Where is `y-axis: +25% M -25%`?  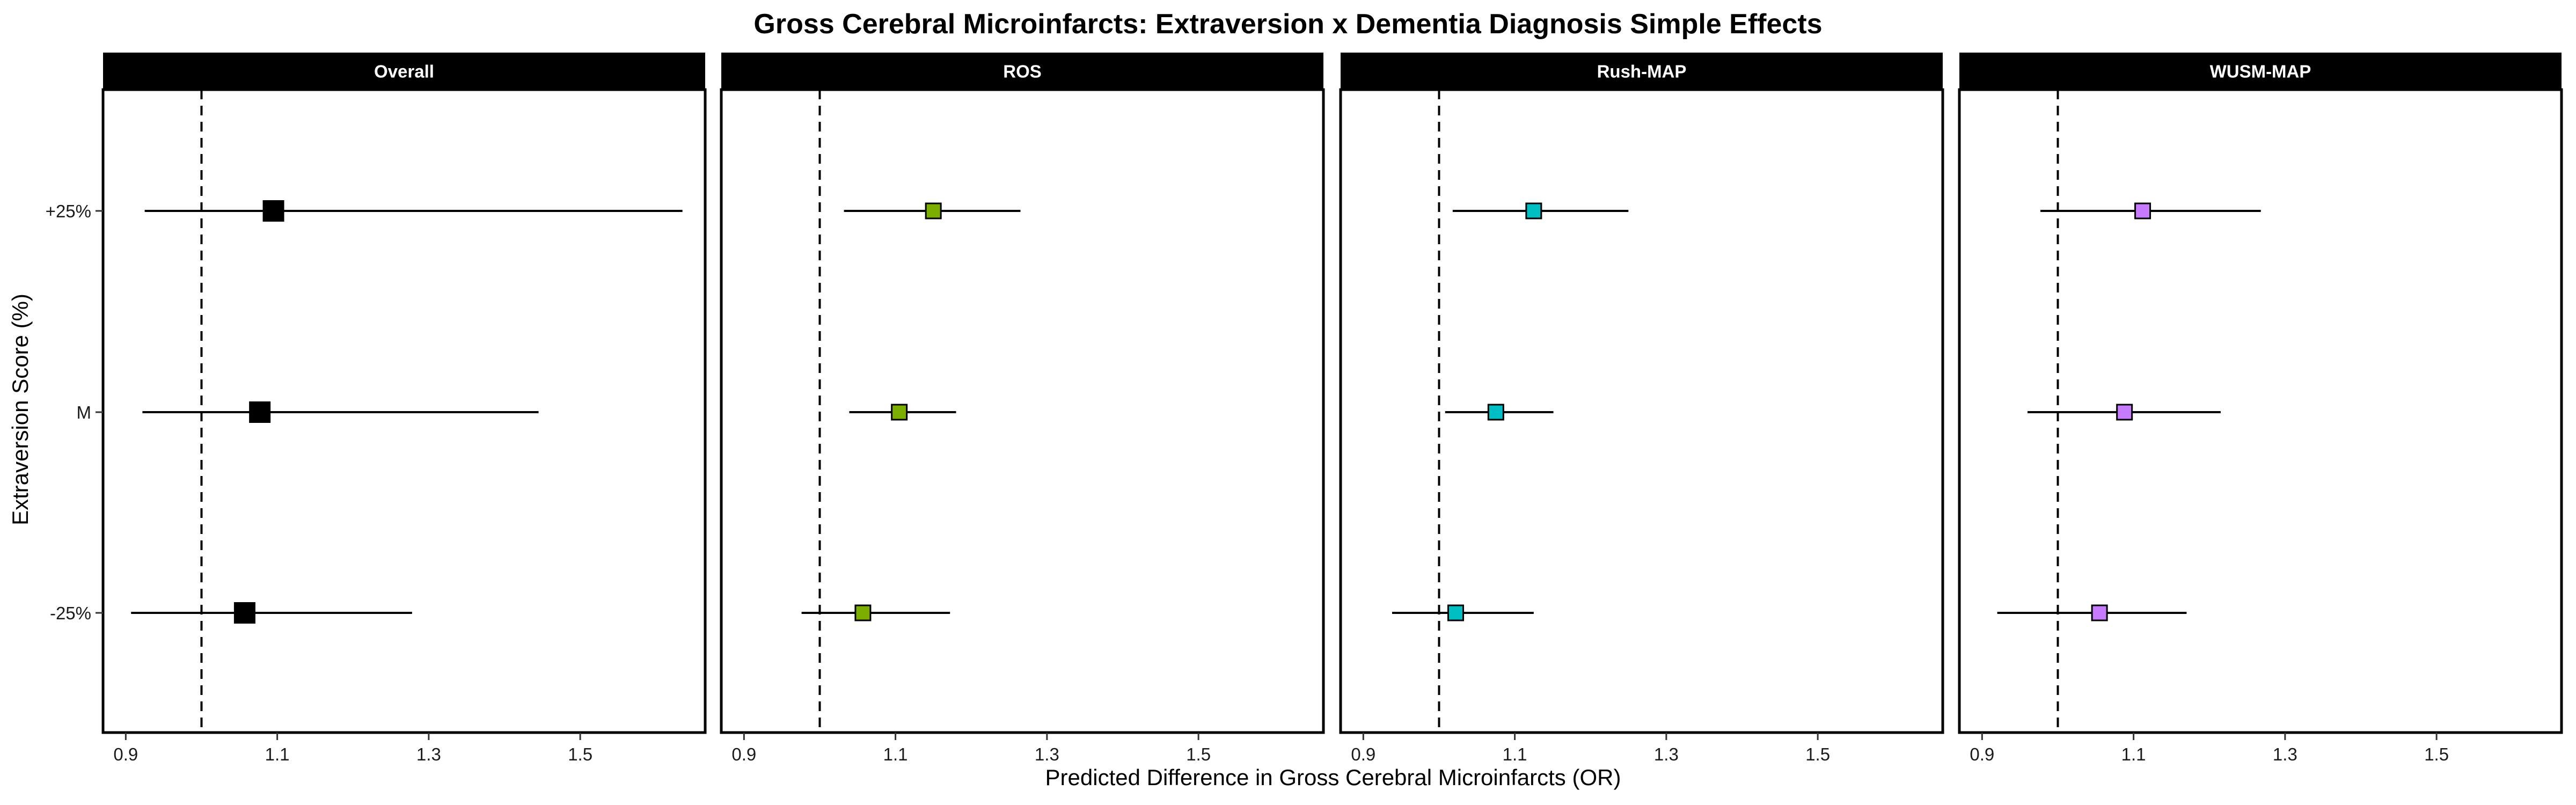 y-axis: +25% M -25% is located at coordinates (74, 412).